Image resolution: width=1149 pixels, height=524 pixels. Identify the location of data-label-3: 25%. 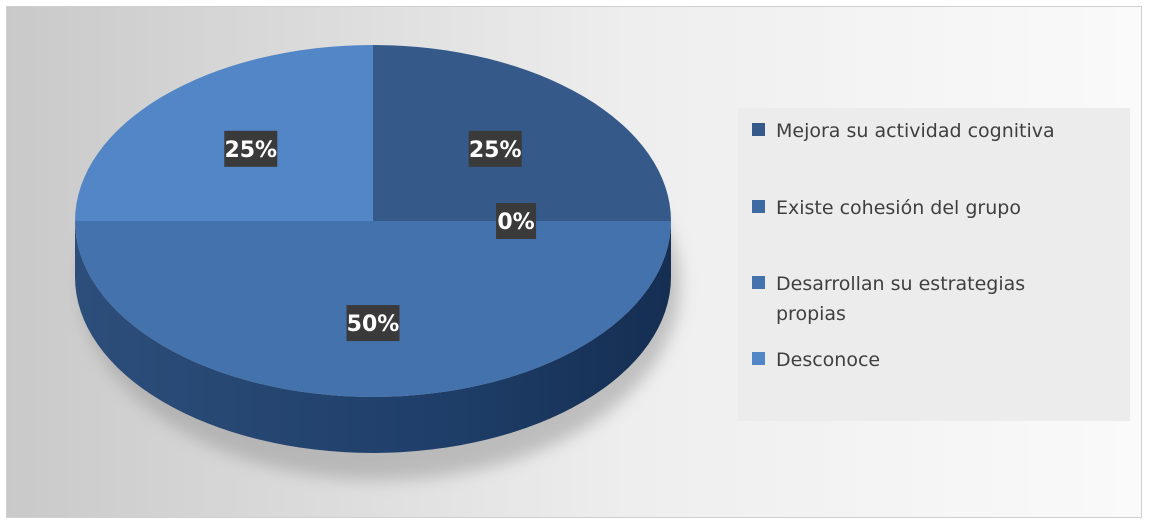
(251, 148).